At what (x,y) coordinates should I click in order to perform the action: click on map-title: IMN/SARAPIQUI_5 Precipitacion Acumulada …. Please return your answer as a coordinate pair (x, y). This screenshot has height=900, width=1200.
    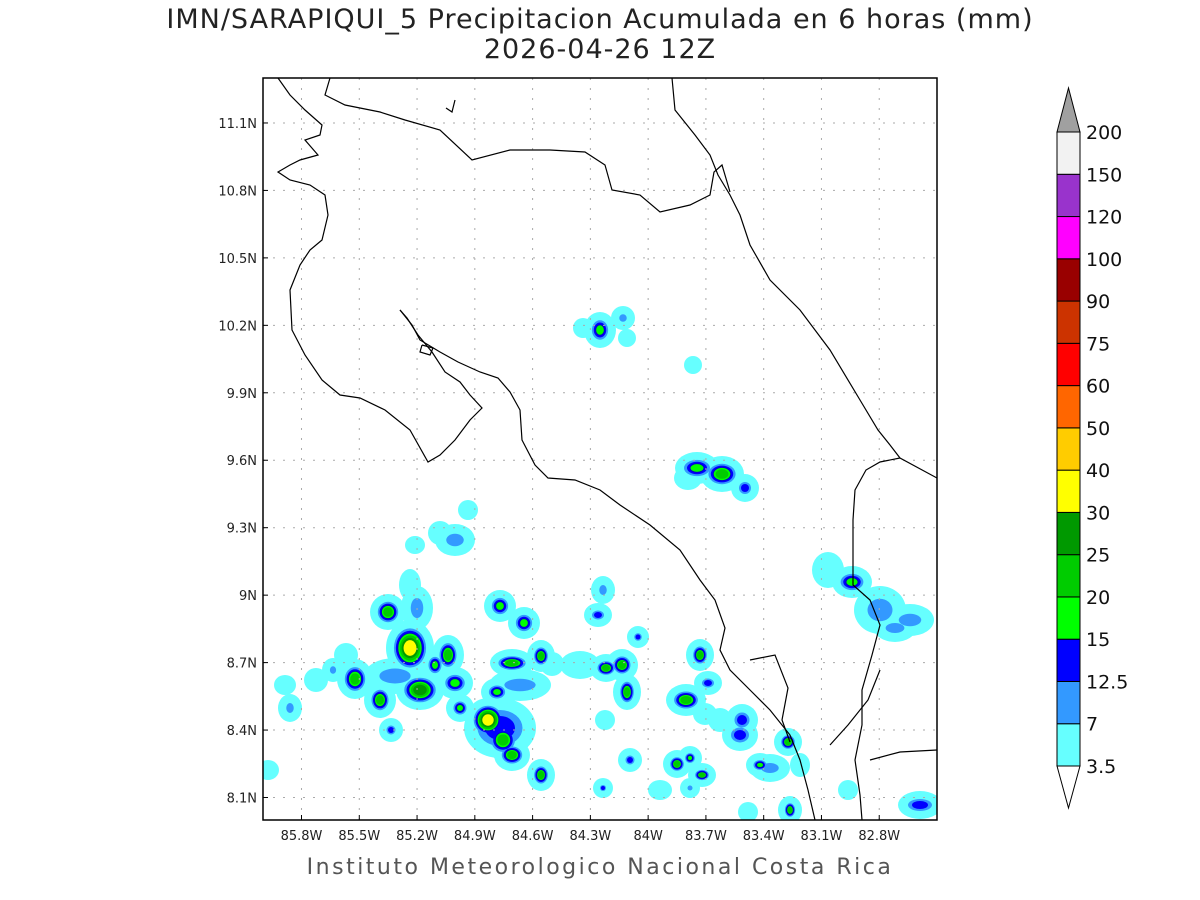
    Looking at the image, I should click on (600, 19).